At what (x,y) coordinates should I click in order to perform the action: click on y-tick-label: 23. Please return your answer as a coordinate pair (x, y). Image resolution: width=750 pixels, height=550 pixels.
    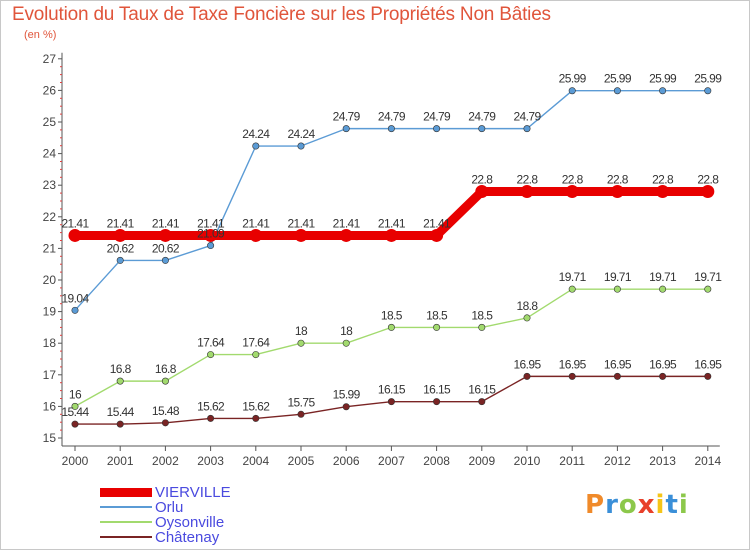
    Looking at the image, I should click on (50, 185).